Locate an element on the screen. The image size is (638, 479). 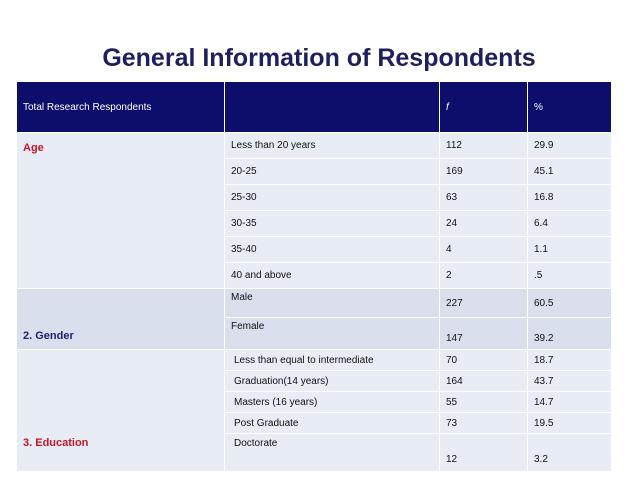
row-percent: .5 is located at coordinates (569, 275).